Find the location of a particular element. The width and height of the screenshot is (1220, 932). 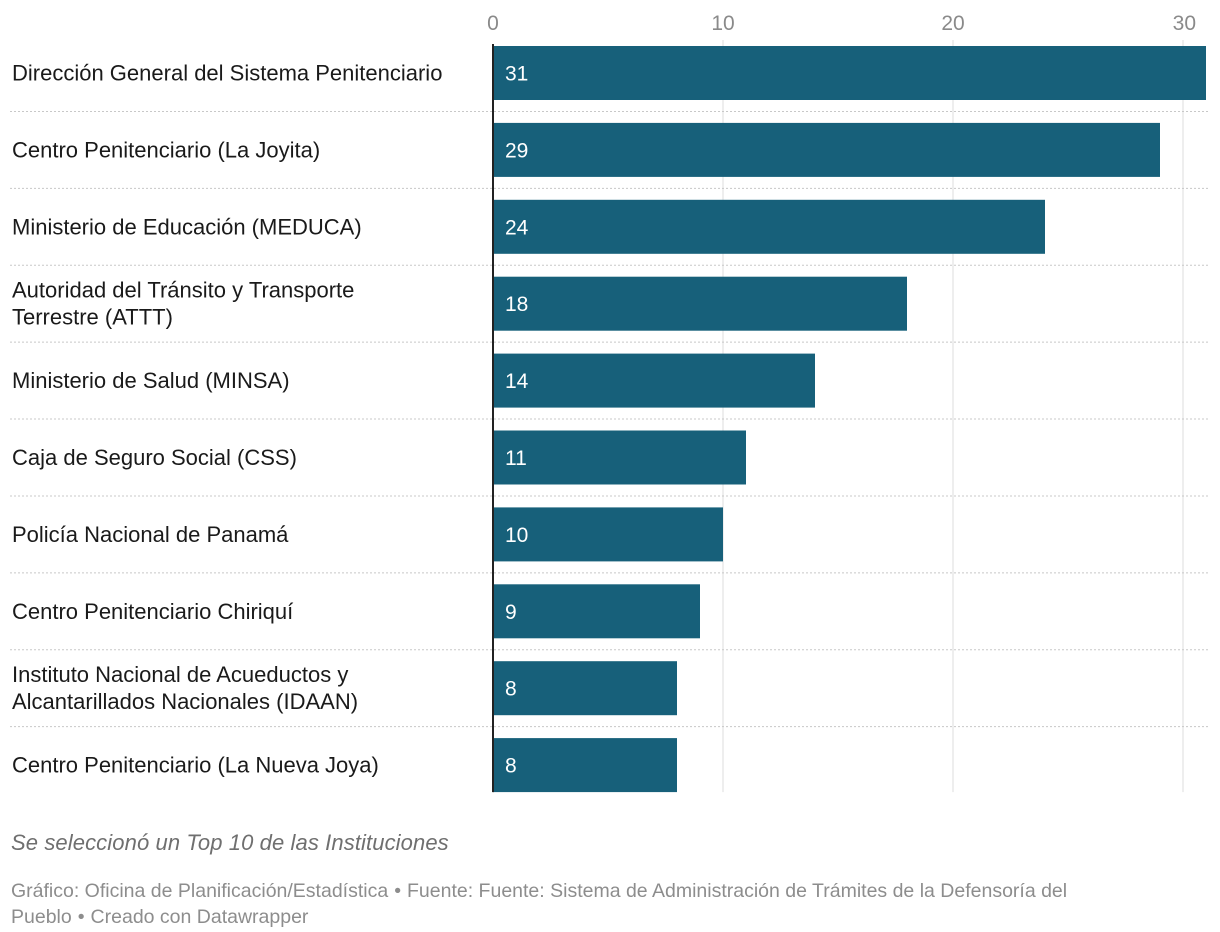

category-label: Ministerio de Educación (MEDUCA) is located at coordinates (187, 226).